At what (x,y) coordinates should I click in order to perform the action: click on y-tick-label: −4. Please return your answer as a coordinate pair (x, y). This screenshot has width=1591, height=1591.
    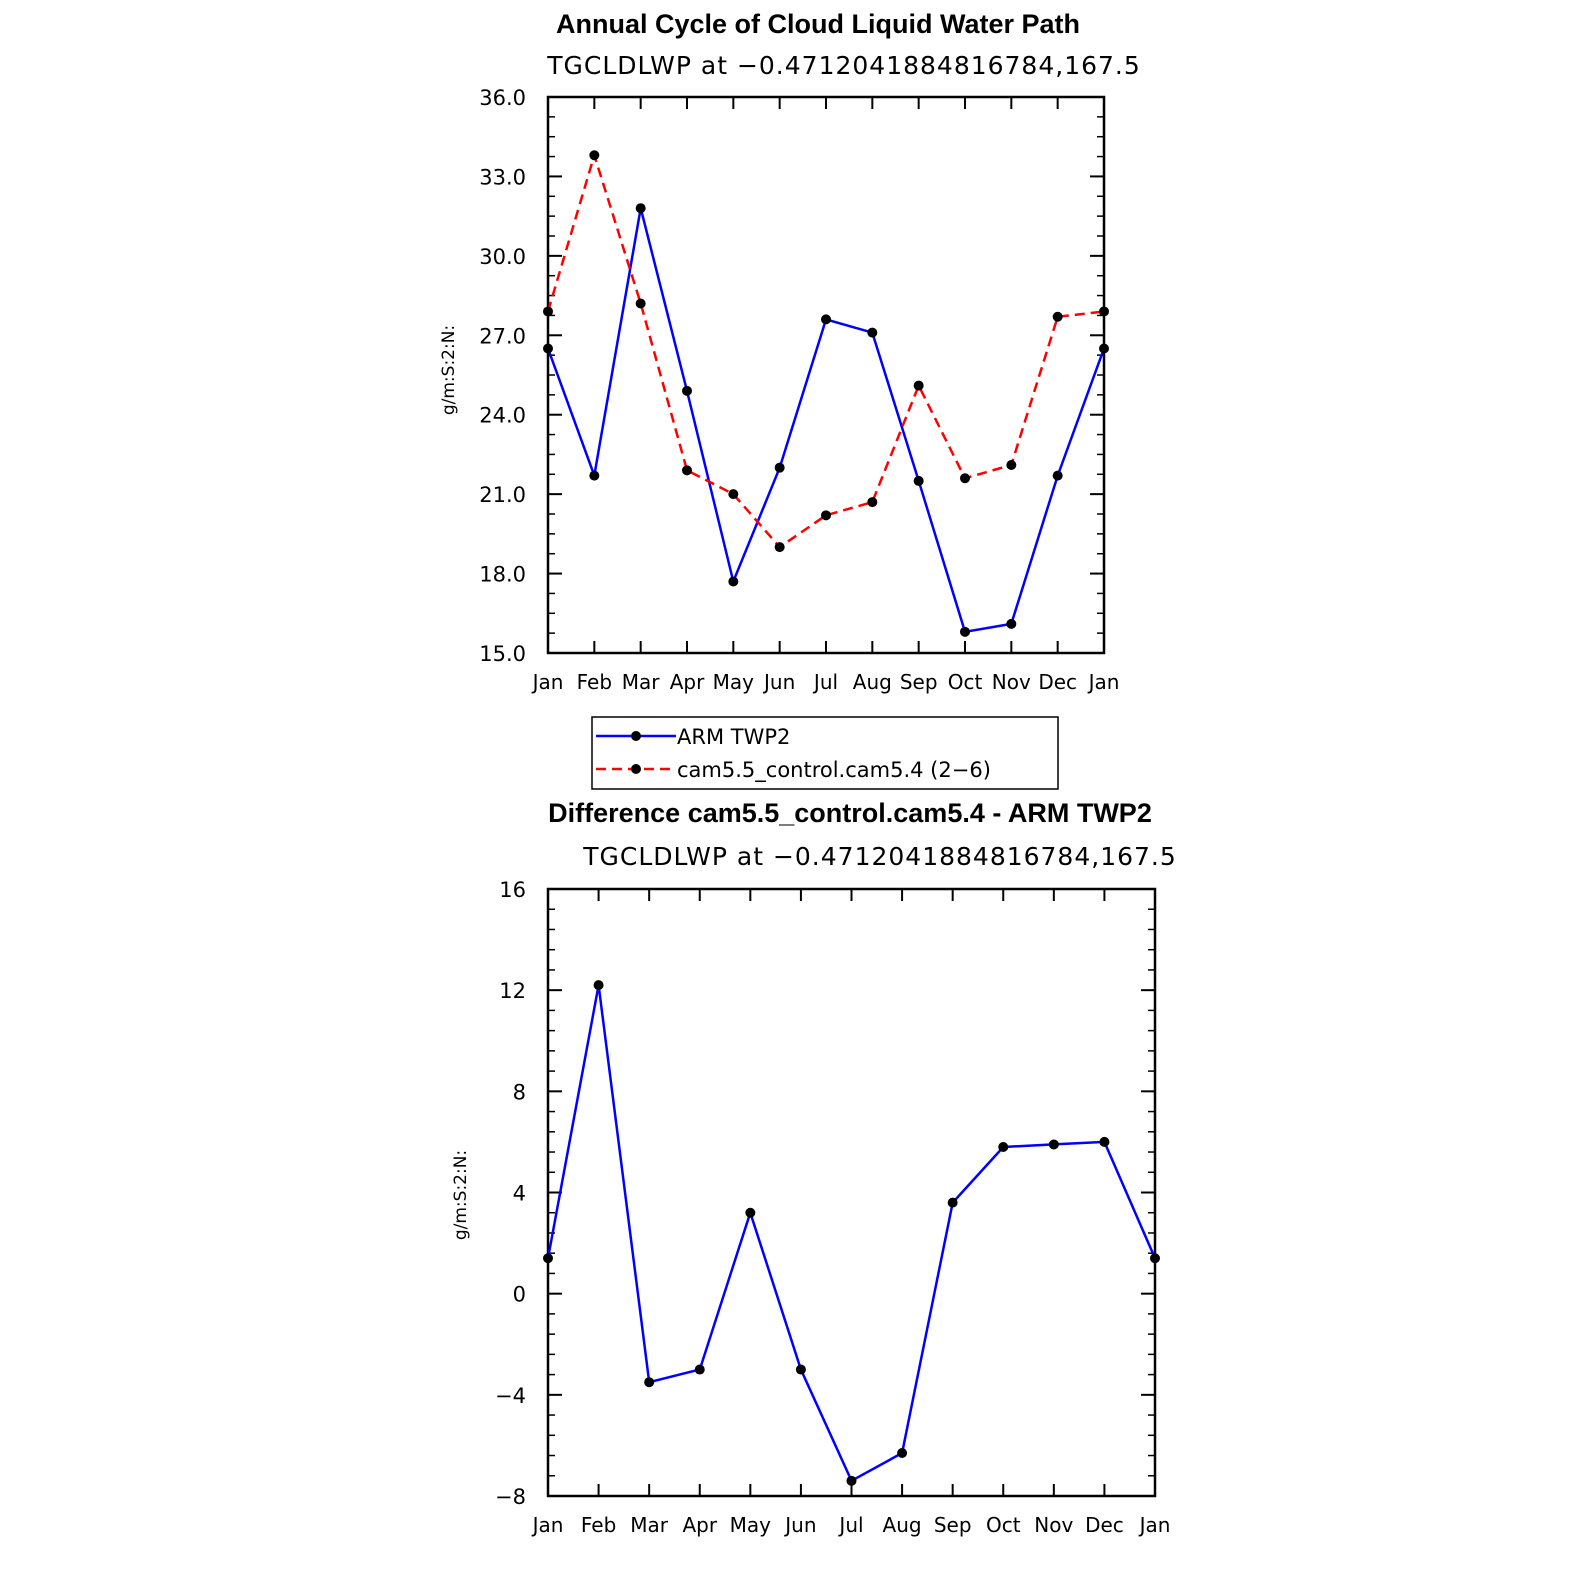
    Looking at the image, I should click on (510, 1396).